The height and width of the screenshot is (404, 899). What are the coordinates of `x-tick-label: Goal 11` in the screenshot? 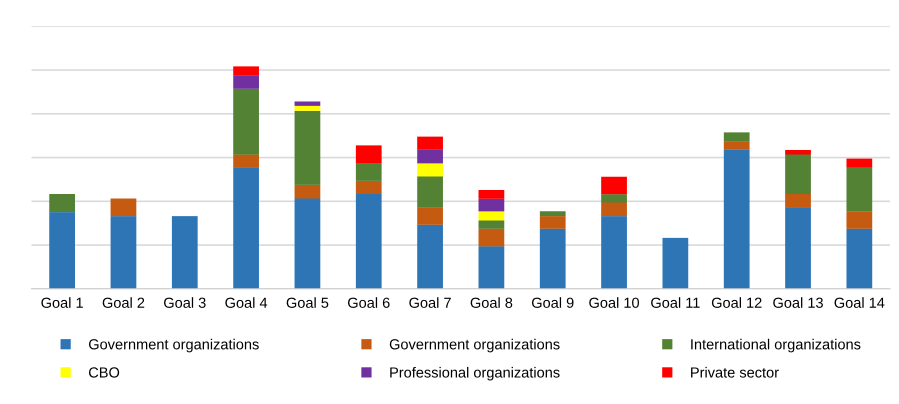 It's located at (675, 302).